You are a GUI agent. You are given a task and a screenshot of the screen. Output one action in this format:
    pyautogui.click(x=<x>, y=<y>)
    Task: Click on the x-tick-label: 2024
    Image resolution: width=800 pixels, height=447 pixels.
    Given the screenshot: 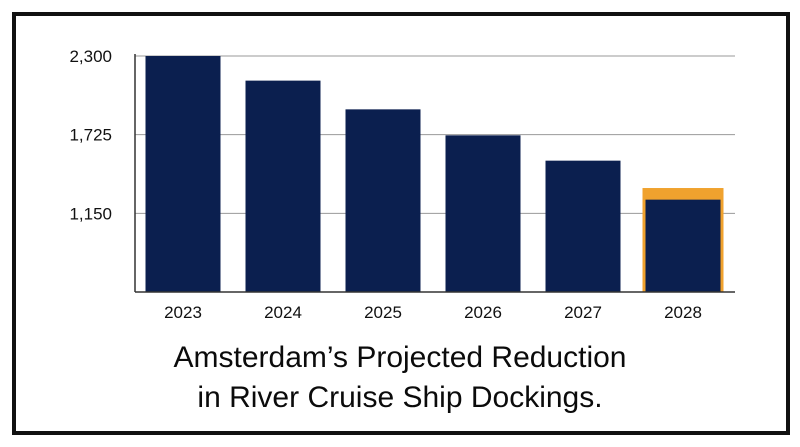 What is the action you would take?
    pyautogui.click(x=283, y=312)
    